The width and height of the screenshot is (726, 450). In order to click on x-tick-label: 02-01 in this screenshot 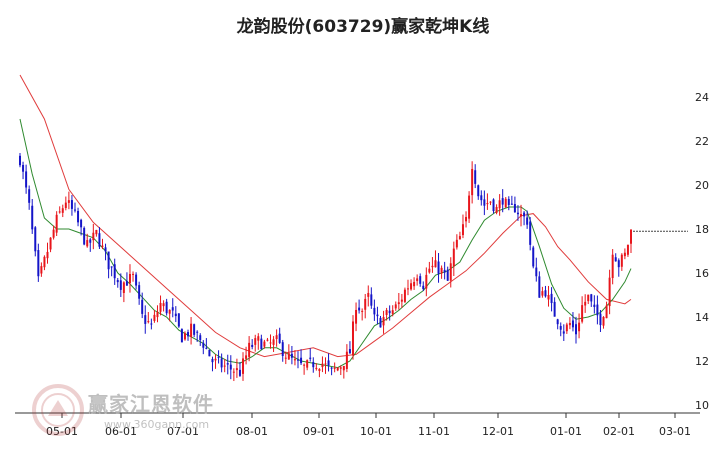, I will do `click(619, 431)`.